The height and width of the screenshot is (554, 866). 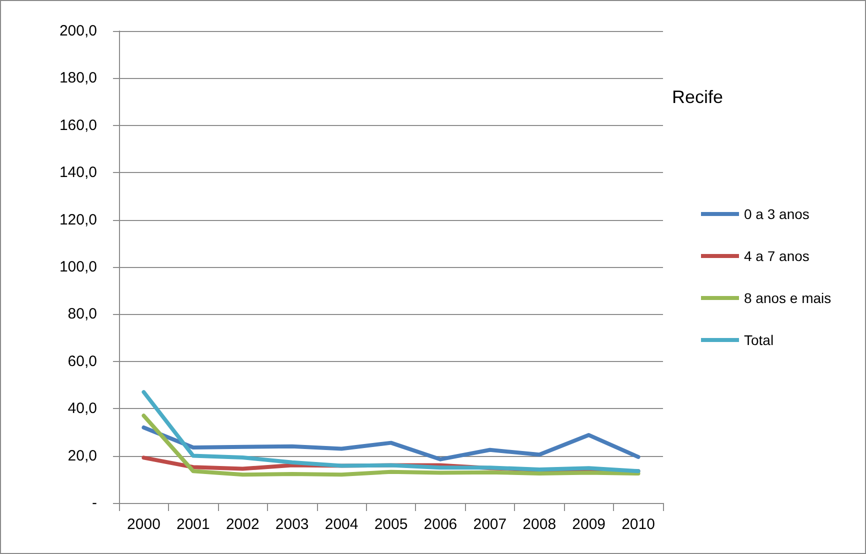 I want to click on x-tick-label: 2006, so click(x=441, y=524).